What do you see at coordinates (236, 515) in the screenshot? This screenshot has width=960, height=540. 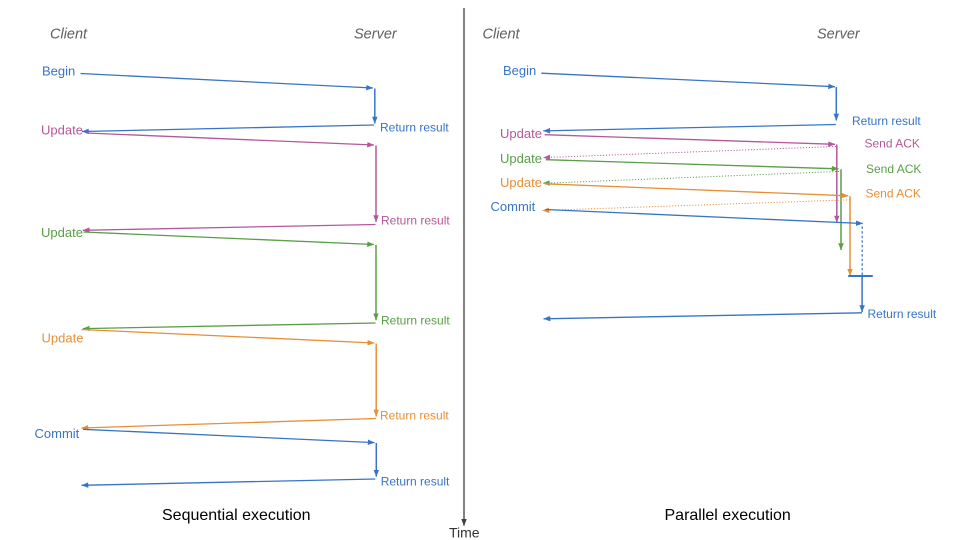 I see `svg-text: Sequential execution` at bounding box center [236, 515].